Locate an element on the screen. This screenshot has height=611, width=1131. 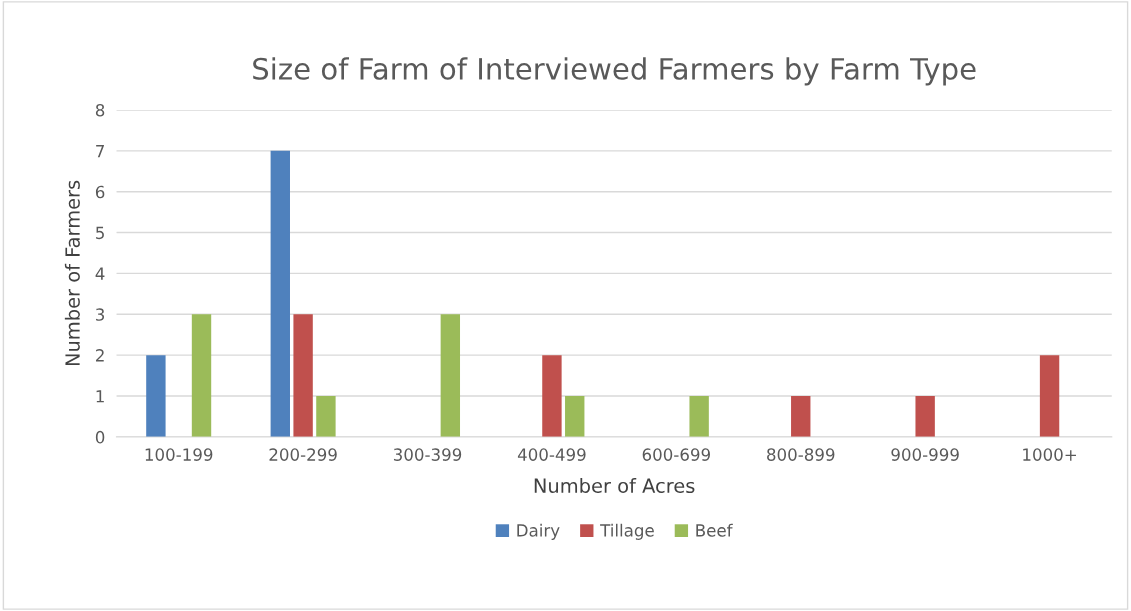
y-tick-label: 5 is located at coordinates (100, 233).